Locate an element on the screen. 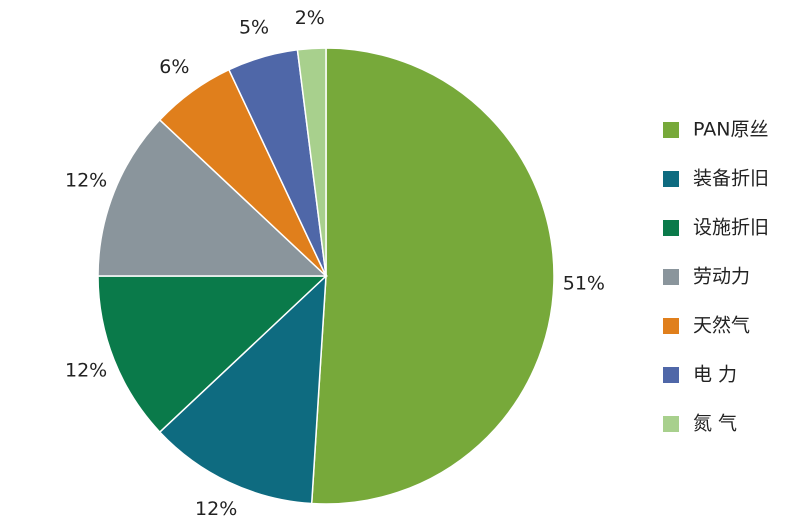  legend-label: 天然气 is located at coordinates (721, 326).